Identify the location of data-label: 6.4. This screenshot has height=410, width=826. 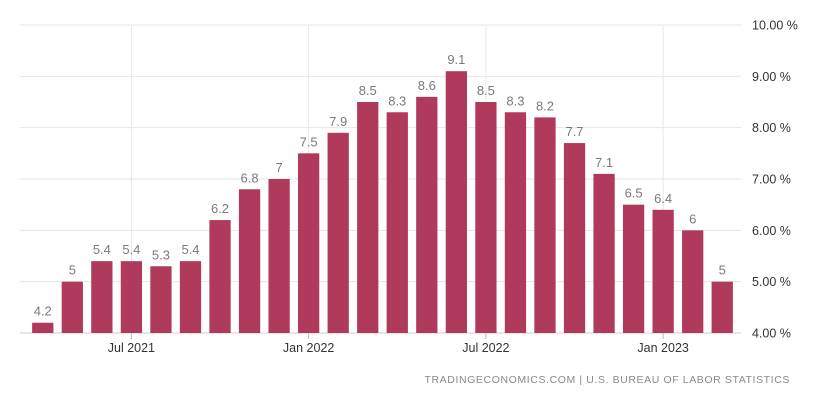
(663, 198).